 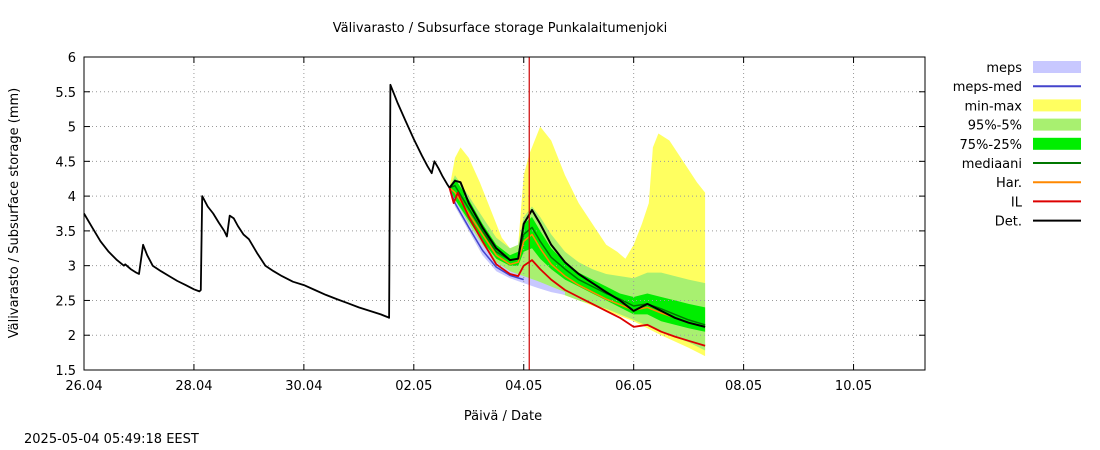 What do you see at coordinates (65, 162) in the screenshot?
I see `y-tick-label: 4.5` at bounding box center [65, 162].